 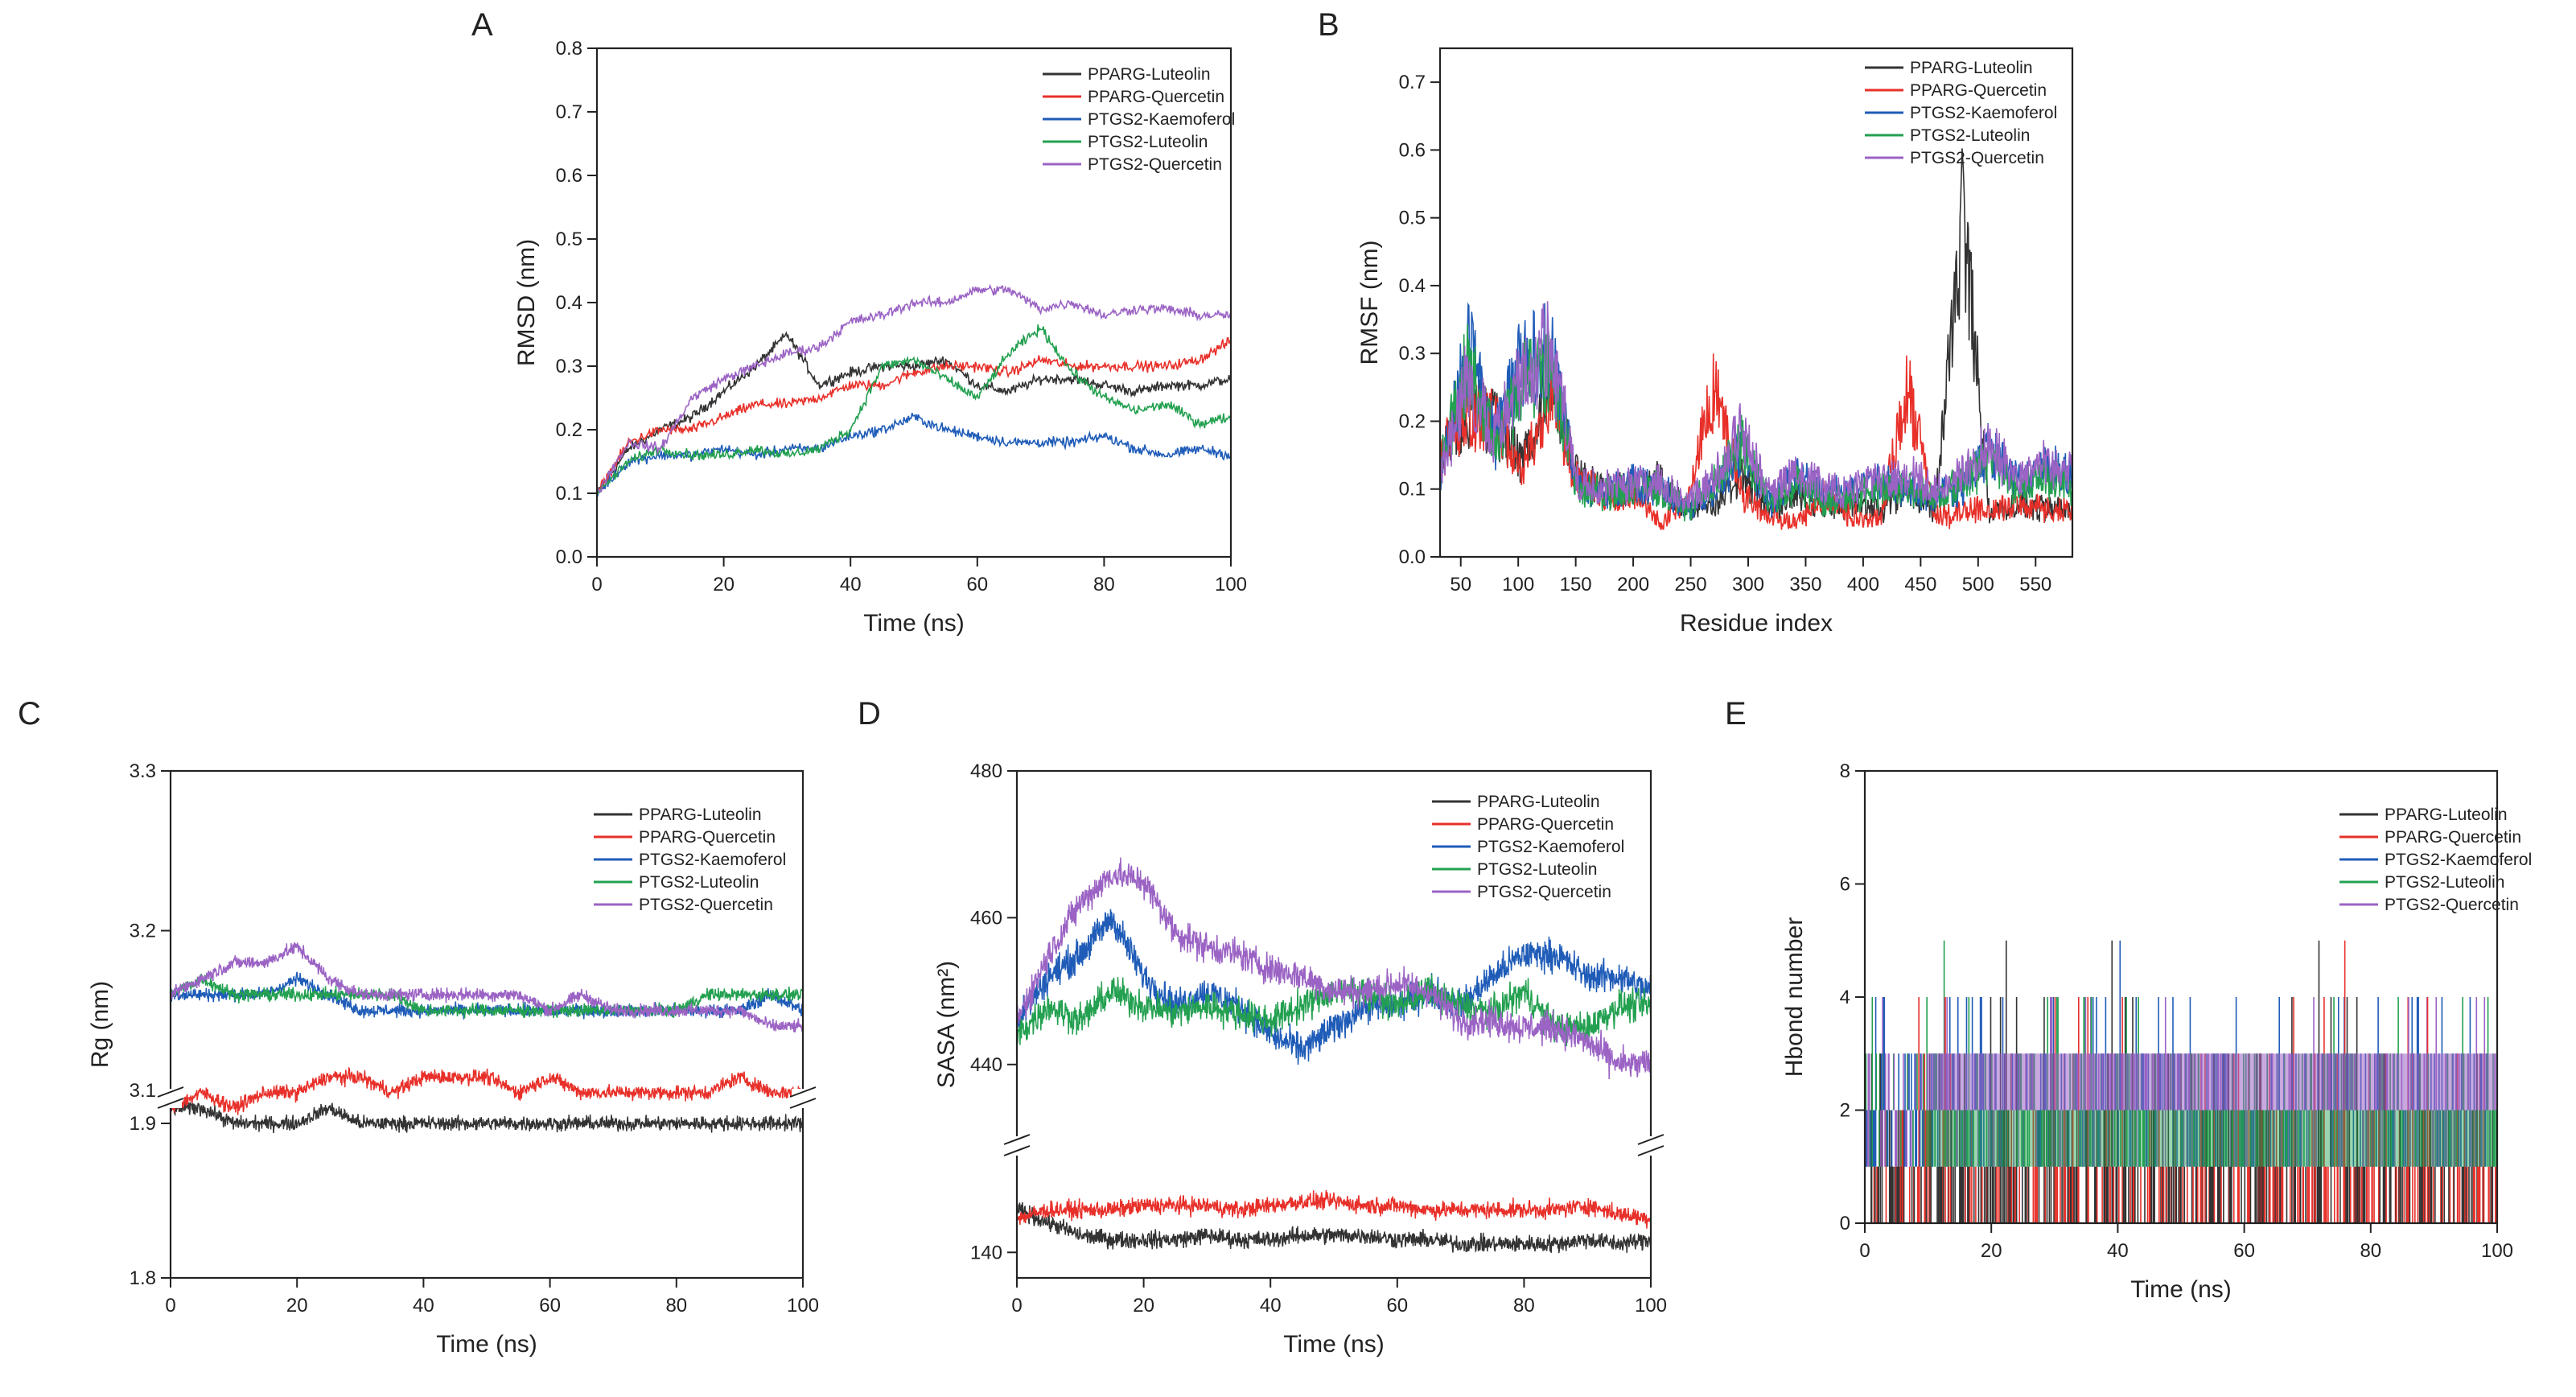 I want to click on y-tick-label: 6, so click(x=1845, y=885).